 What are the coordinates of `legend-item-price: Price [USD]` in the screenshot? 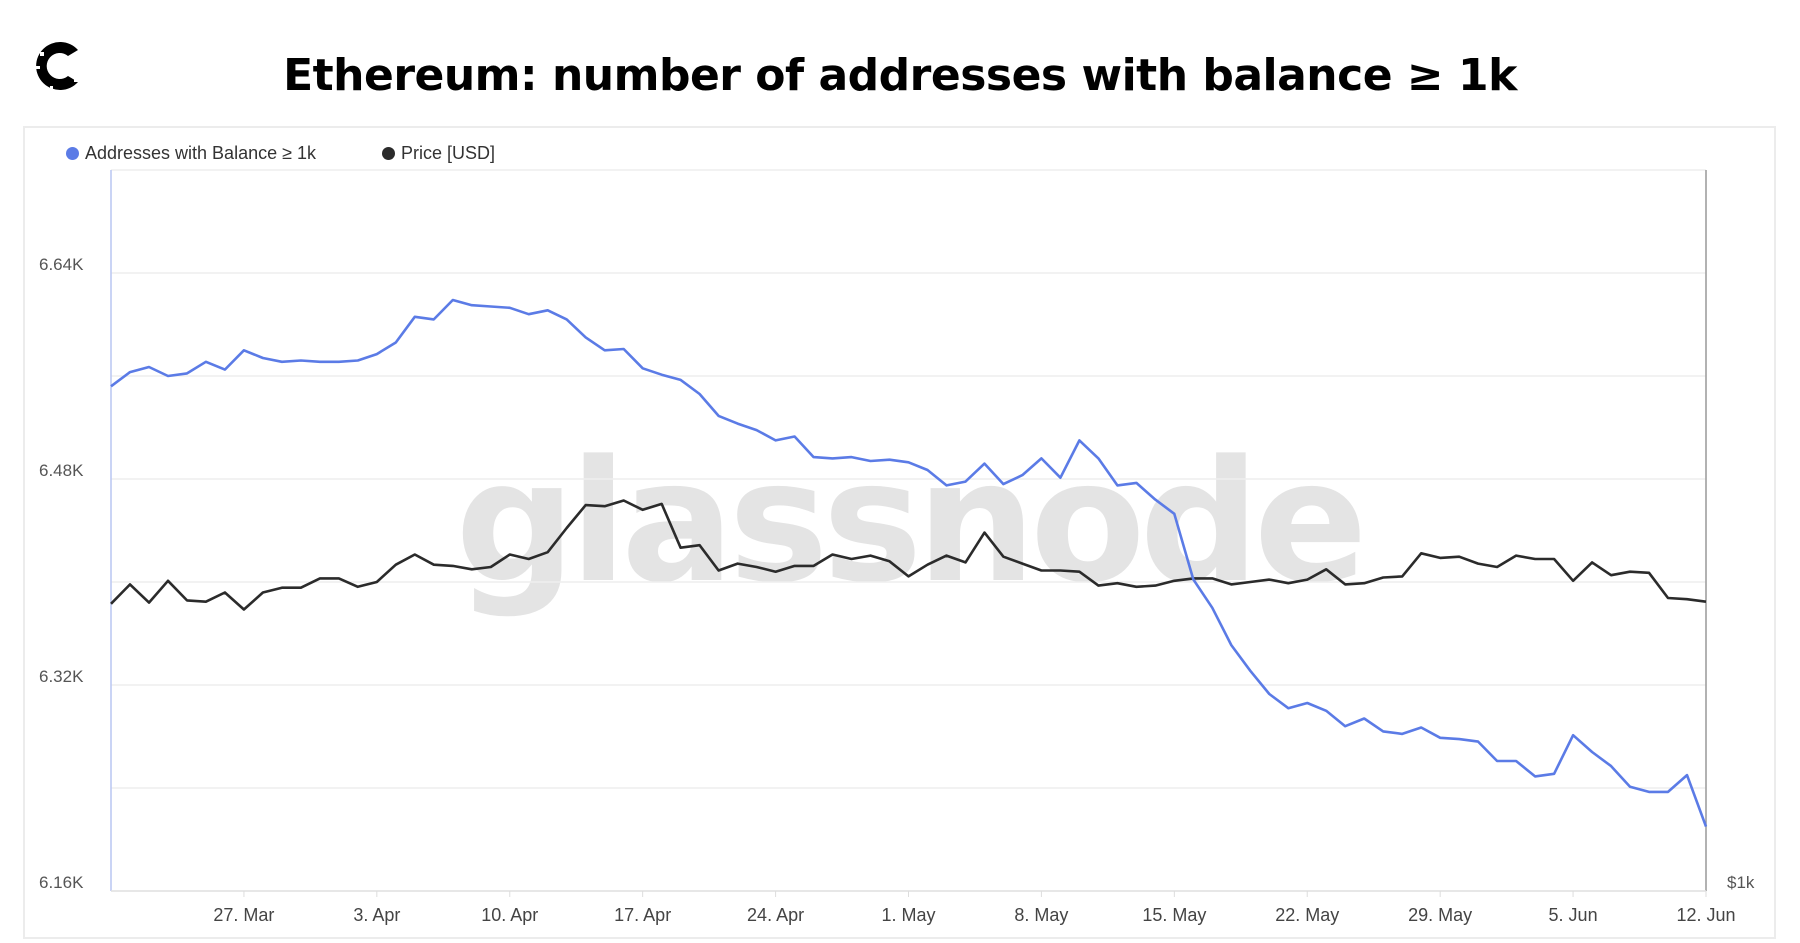 It's located at (438, 153).